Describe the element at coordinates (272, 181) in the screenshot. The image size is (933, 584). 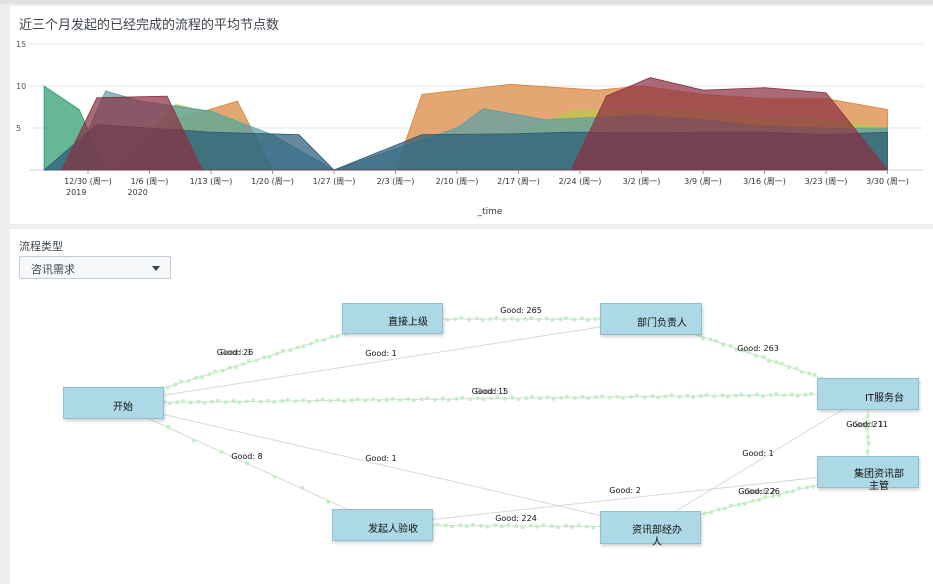
I see `x-tick-label: 1/20 (周一)` at that location.